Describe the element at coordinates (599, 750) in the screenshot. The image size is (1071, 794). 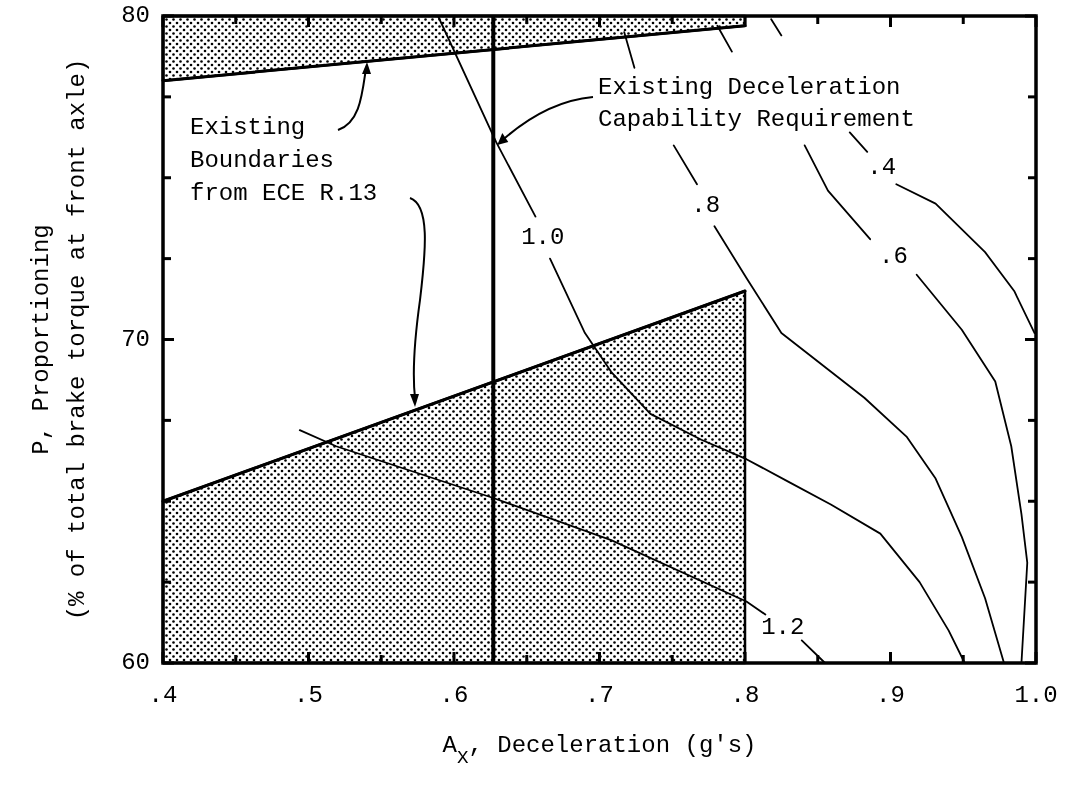
I see `x-axis-title: A$_{X}$, Deceleration (g's)` at that location.